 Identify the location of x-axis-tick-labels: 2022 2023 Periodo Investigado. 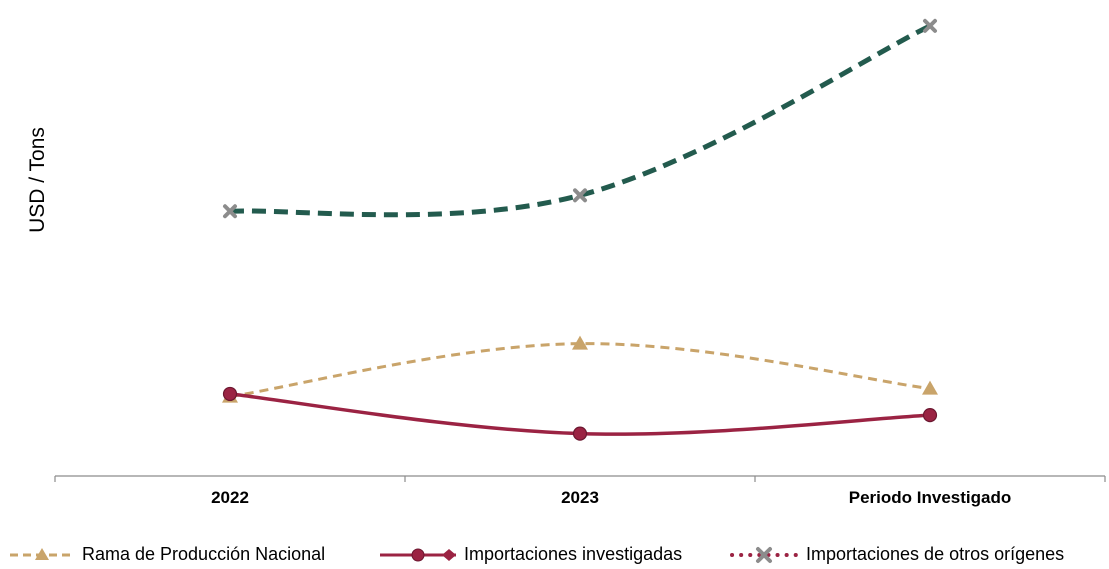
(611, 497).